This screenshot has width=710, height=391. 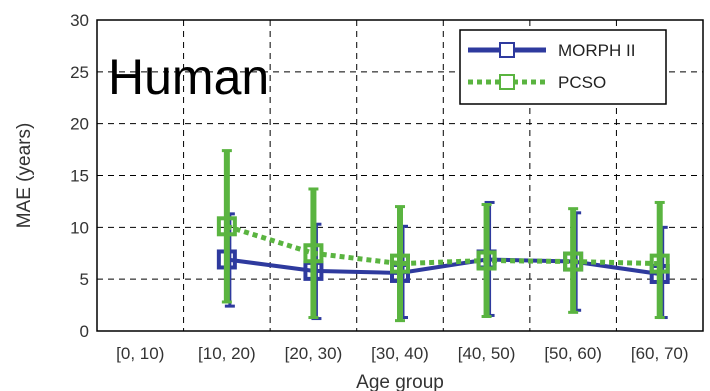 I want to click on y-tick-label: 5, so click(x=84, y=279).